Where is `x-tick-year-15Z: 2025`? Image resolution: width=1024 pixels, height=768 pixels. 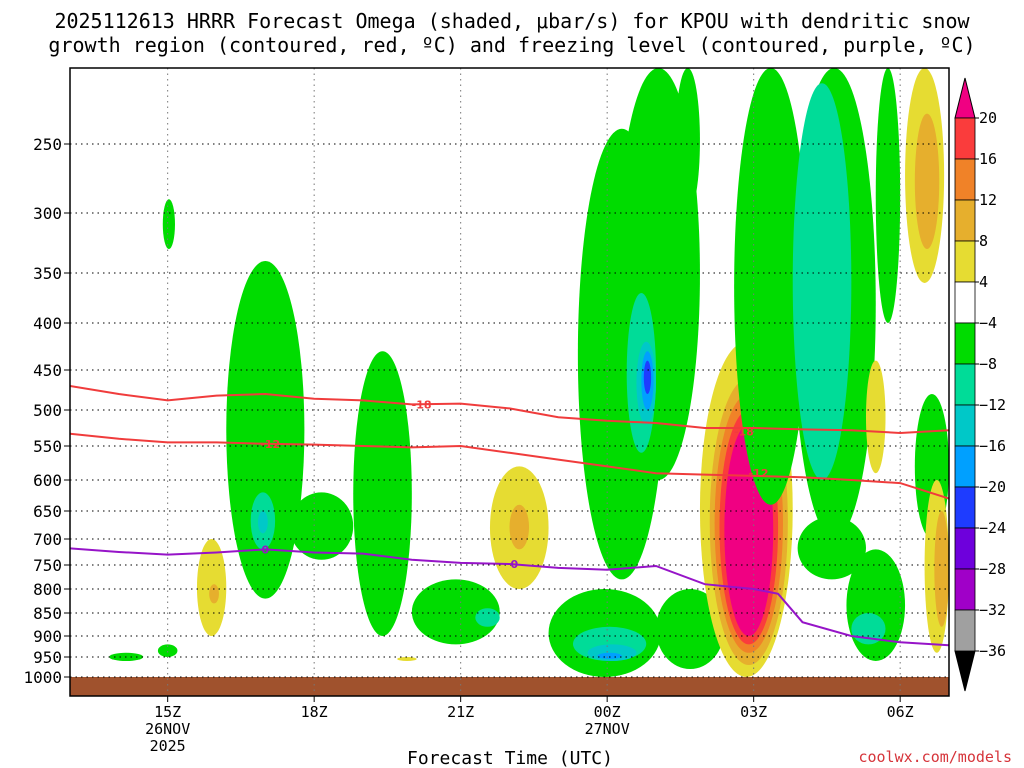
x-tick-year-15Z: 2025 is located at coordinates (168, 746).